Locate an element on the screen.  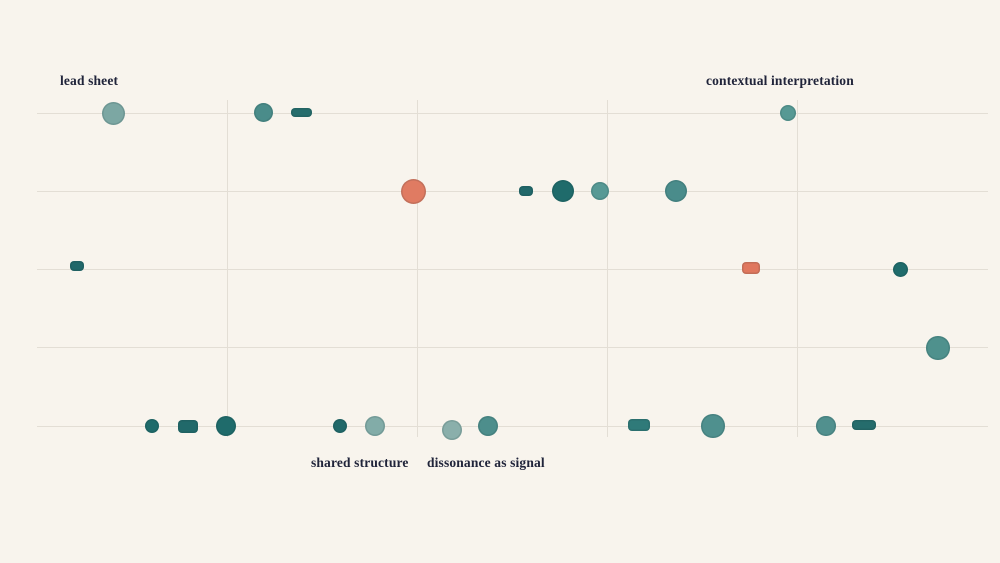
chart-label-lead-sheet: lead sheet is located at coordinates (89, 80).